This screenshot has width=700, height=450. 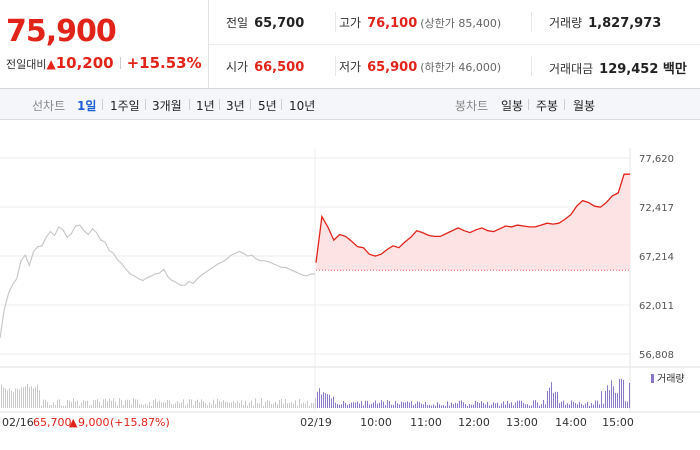 I want to click on tab-weekly: 주봉, so click(x=547, y=106).